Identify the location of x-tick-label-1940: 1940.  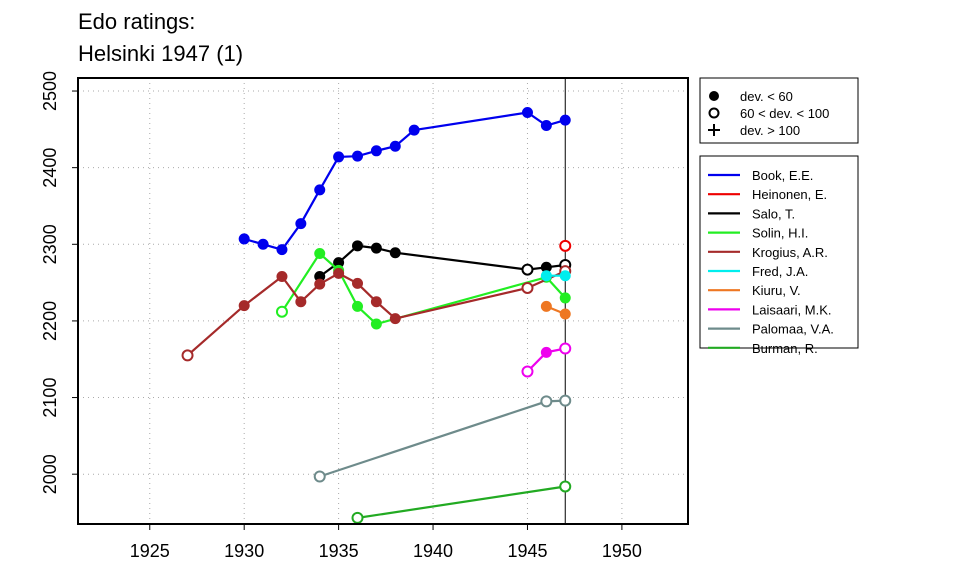
(433, 551).